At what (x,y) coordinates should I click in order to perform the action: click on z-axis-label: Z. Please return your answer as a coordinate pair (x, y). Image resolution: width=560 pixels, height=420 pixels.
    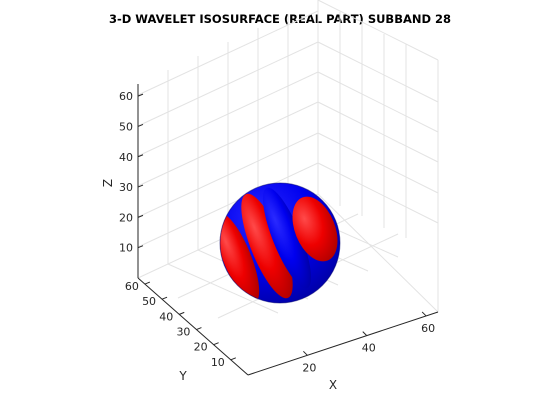
    Looking at the image, I should click on (108, 183).